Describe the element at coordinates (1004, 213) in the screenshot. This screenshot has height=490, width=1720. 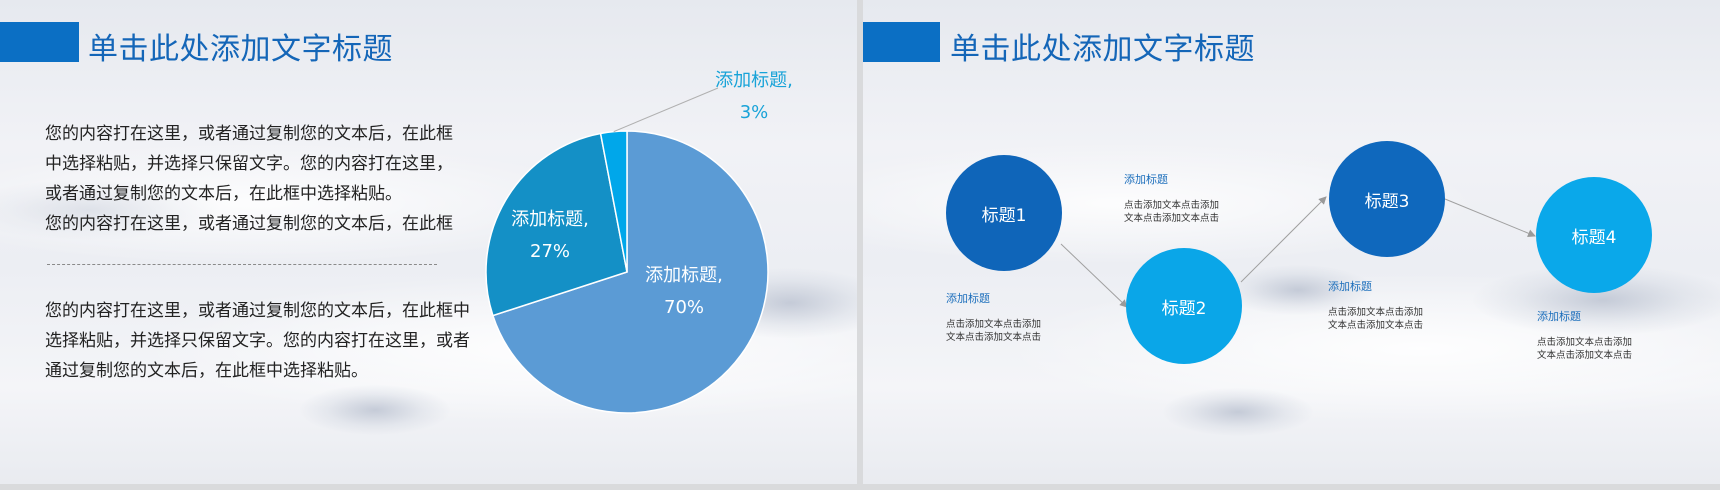
I see `flow-node-1: 标题1` at that location.